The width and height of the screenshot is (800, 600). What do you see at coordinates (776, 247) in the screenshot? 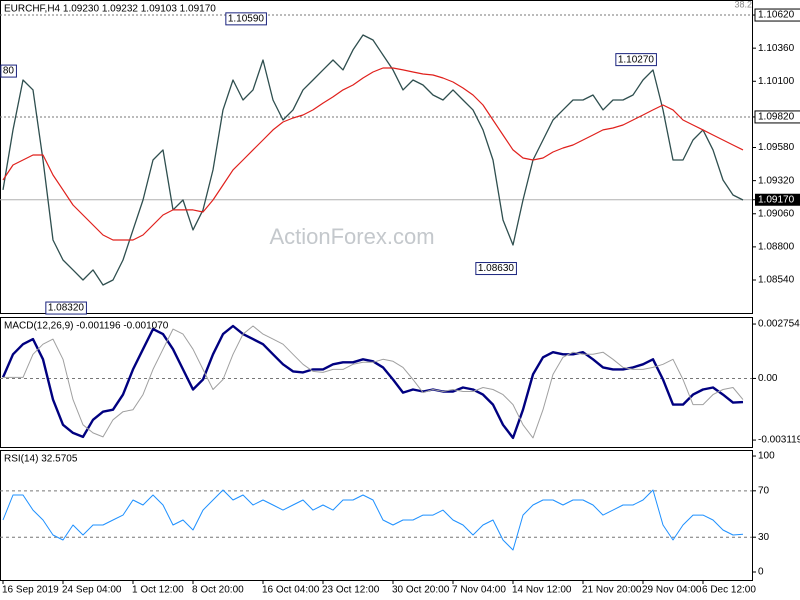
I see `y-tick-label: 1.08800` at bounding box center [776, 247].